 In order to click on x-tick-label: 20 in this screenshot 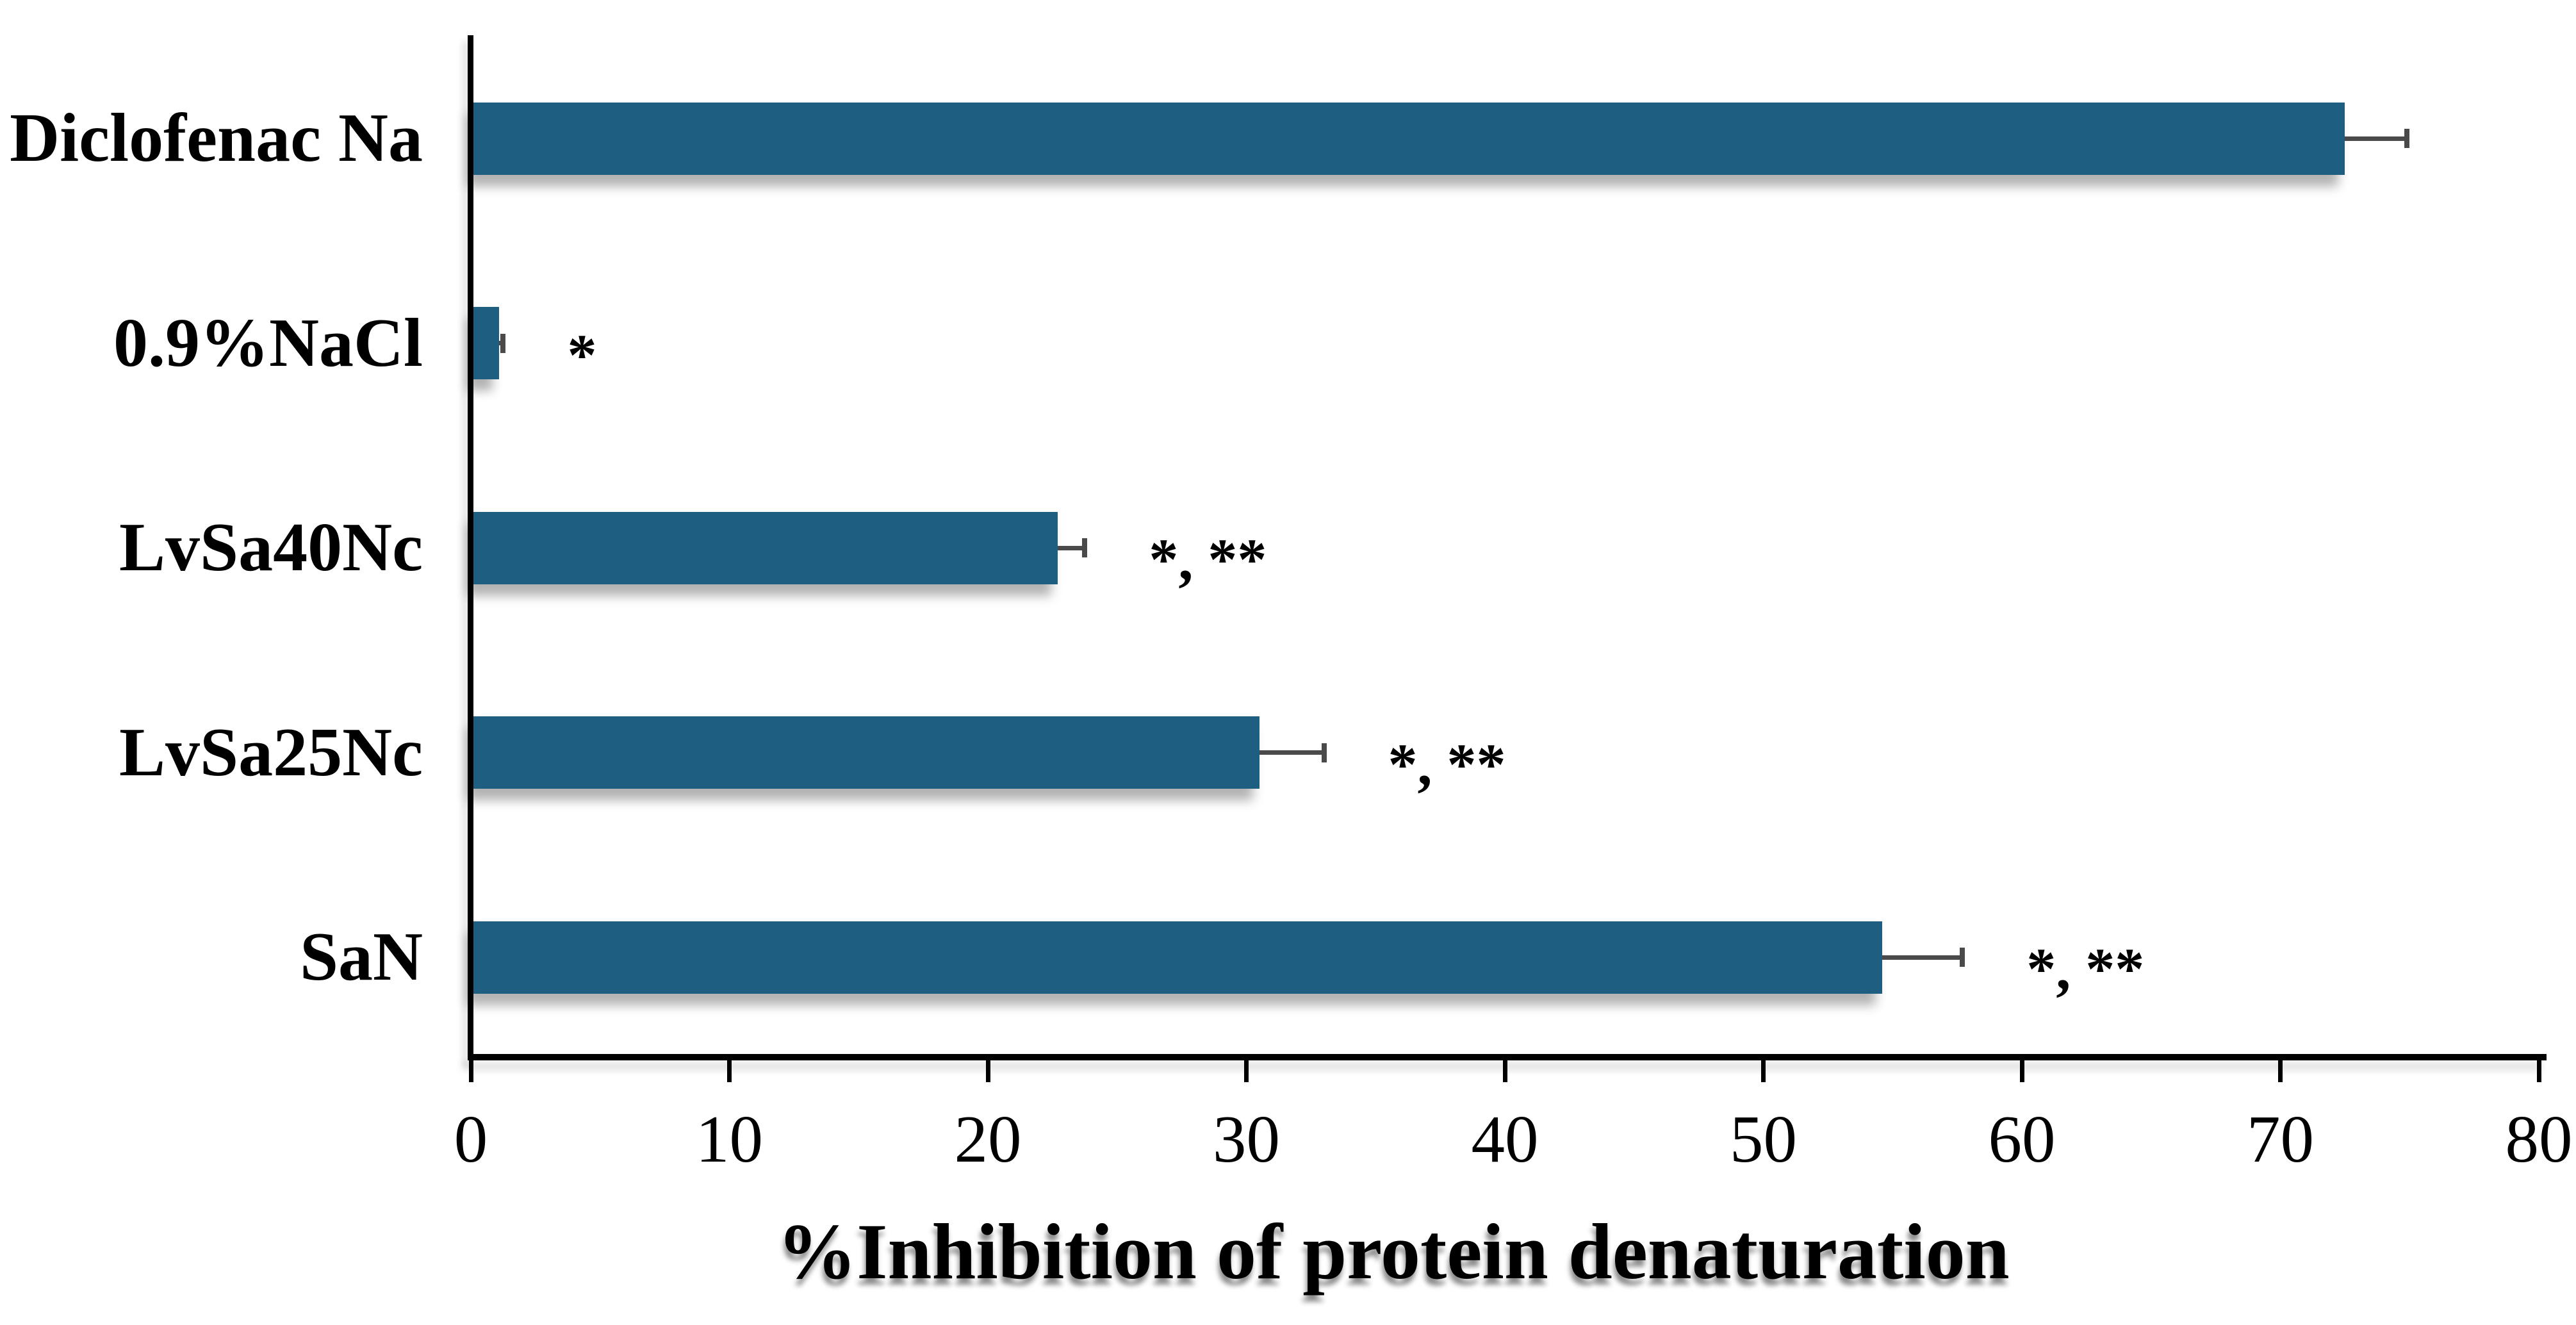, I will do `click(988, 1138)`.